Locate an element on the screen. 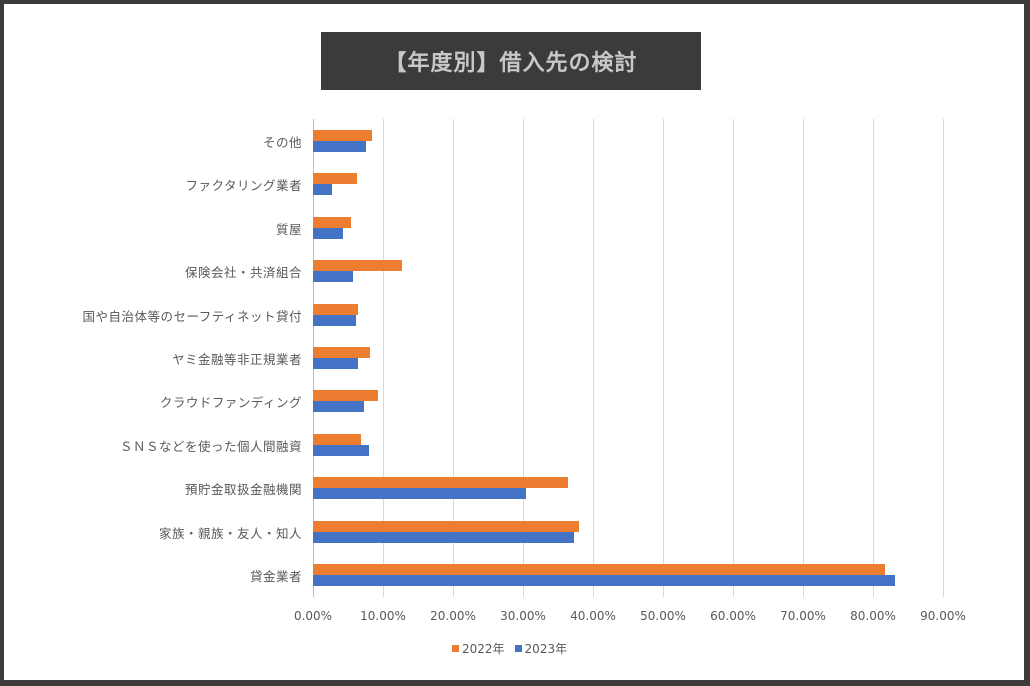 Image resolution: width=1030 pixels, height=686 pixels. x-tick-label: 80.00% is located at coordinates (873, 616).